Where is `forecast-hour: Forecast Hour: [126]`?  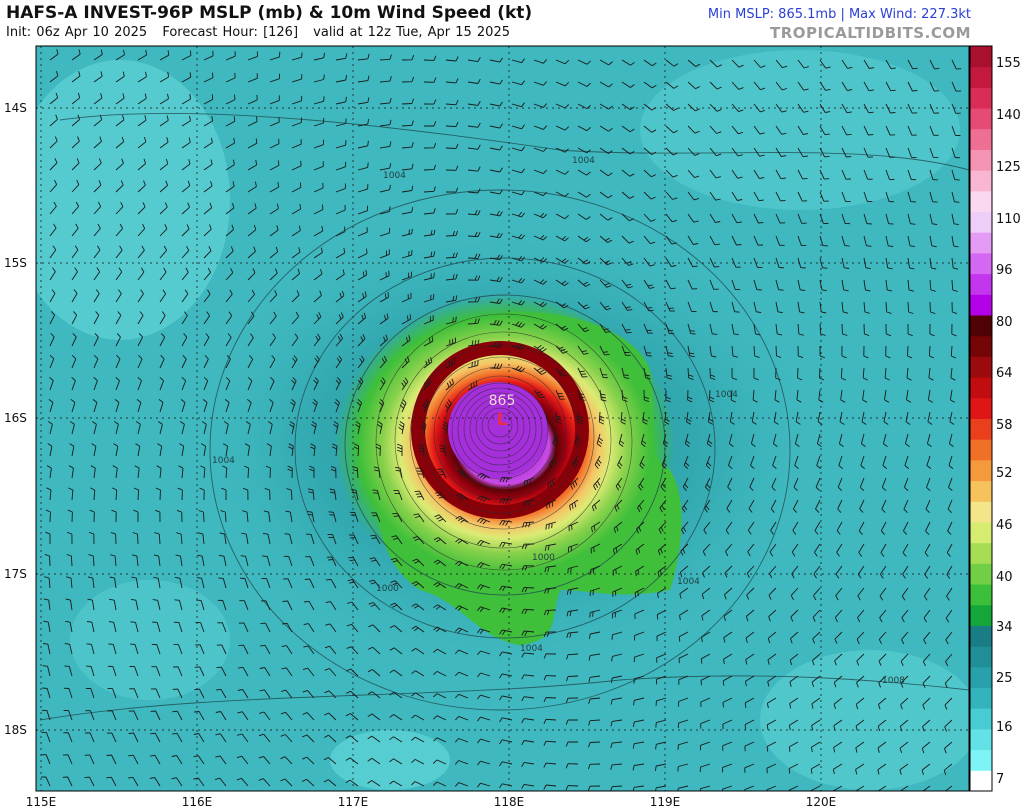
forecast-hour: Forecast Hour: [126] is located at coordinates (230, 32).